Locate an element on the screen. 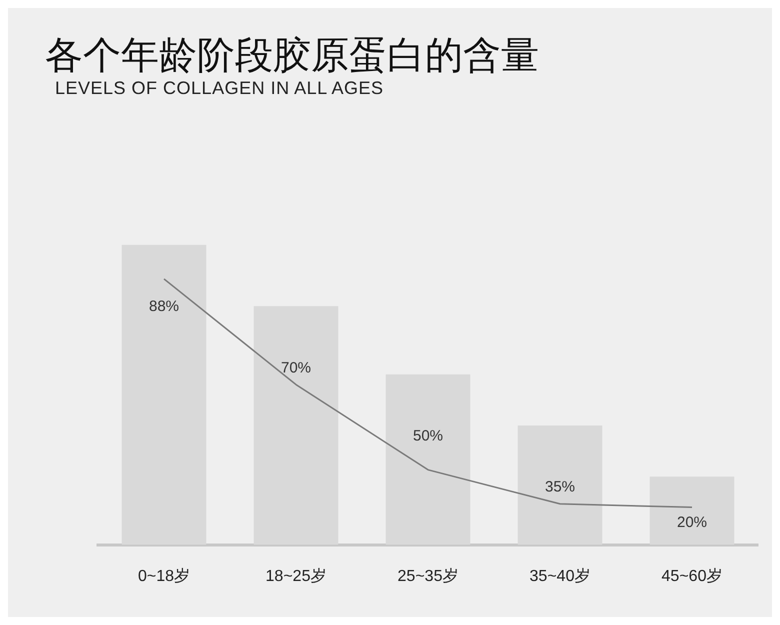 The image size is (780, 625). data-label: 50% is located at coordinates (428, 435).